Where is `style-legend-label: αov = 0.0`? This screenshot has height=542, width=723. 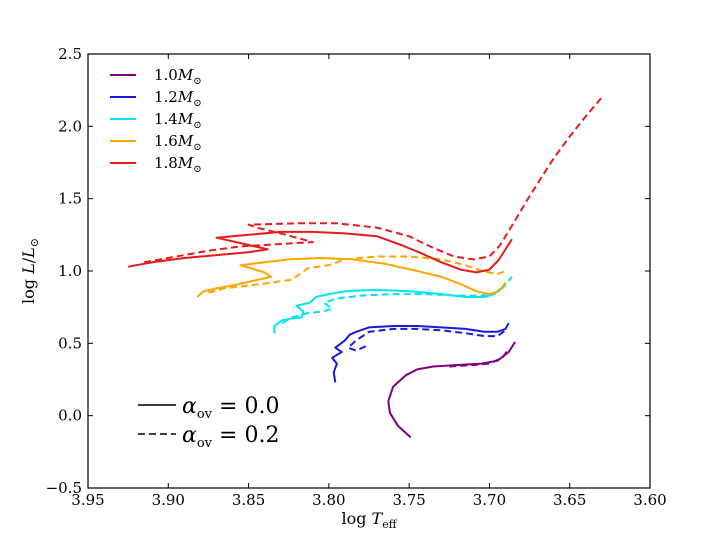 style-legend-label: αov = 0.0 is located at coordinates (230, 408).